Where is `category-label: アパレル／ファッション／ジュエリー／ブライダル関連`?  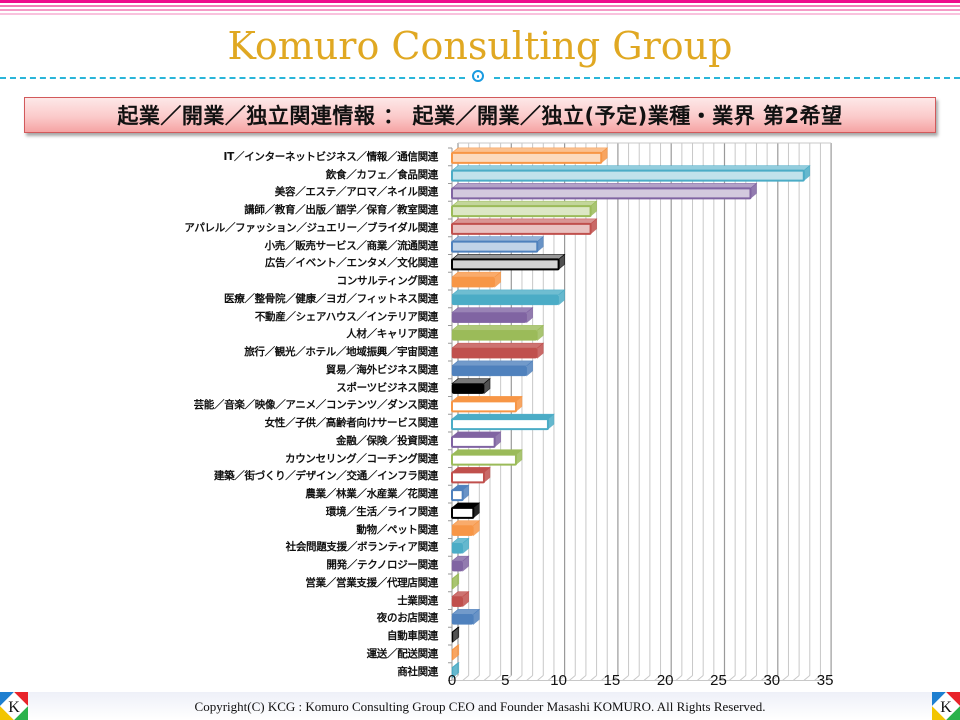
category-label: アパレル／ファッション／ジュエリー／ブライダル関連 is located at coordinates (311, 227).